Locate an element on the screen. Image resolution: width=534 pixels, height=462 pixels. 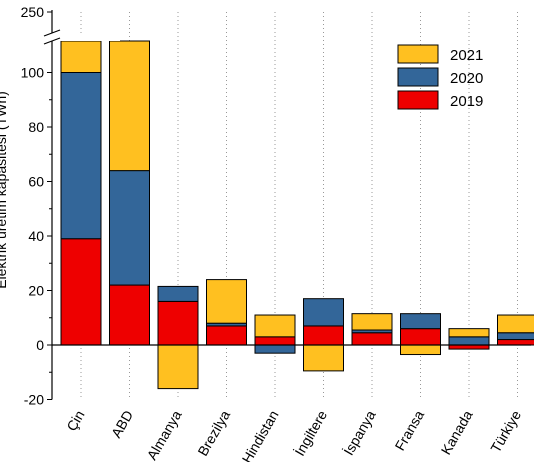
y-tick-label: 100 is located at coordinates (33, 73).